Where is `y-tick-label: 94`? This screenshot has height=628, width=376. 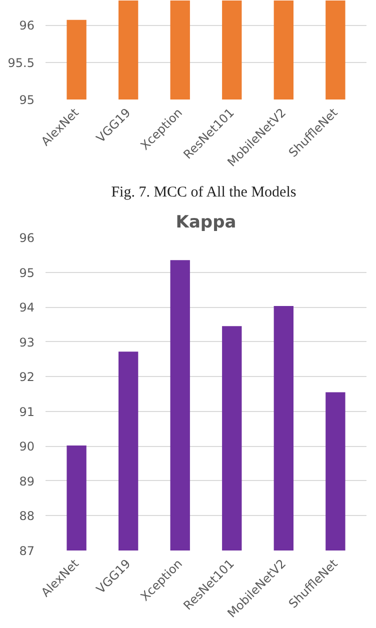 y-tick-label: 94 is located at coordinates (27, 307).